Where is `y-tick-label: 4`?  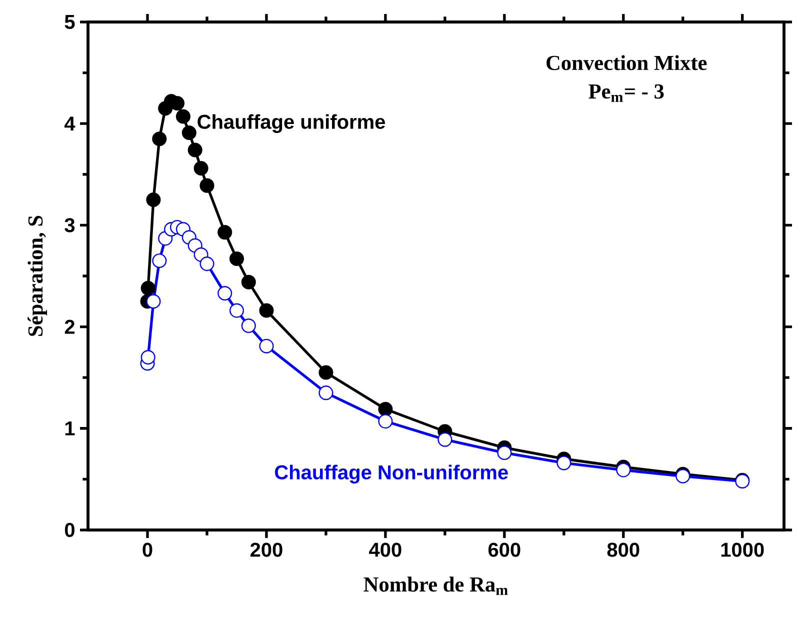
y-tick-label: 4 is located at coordinates (70, 123).